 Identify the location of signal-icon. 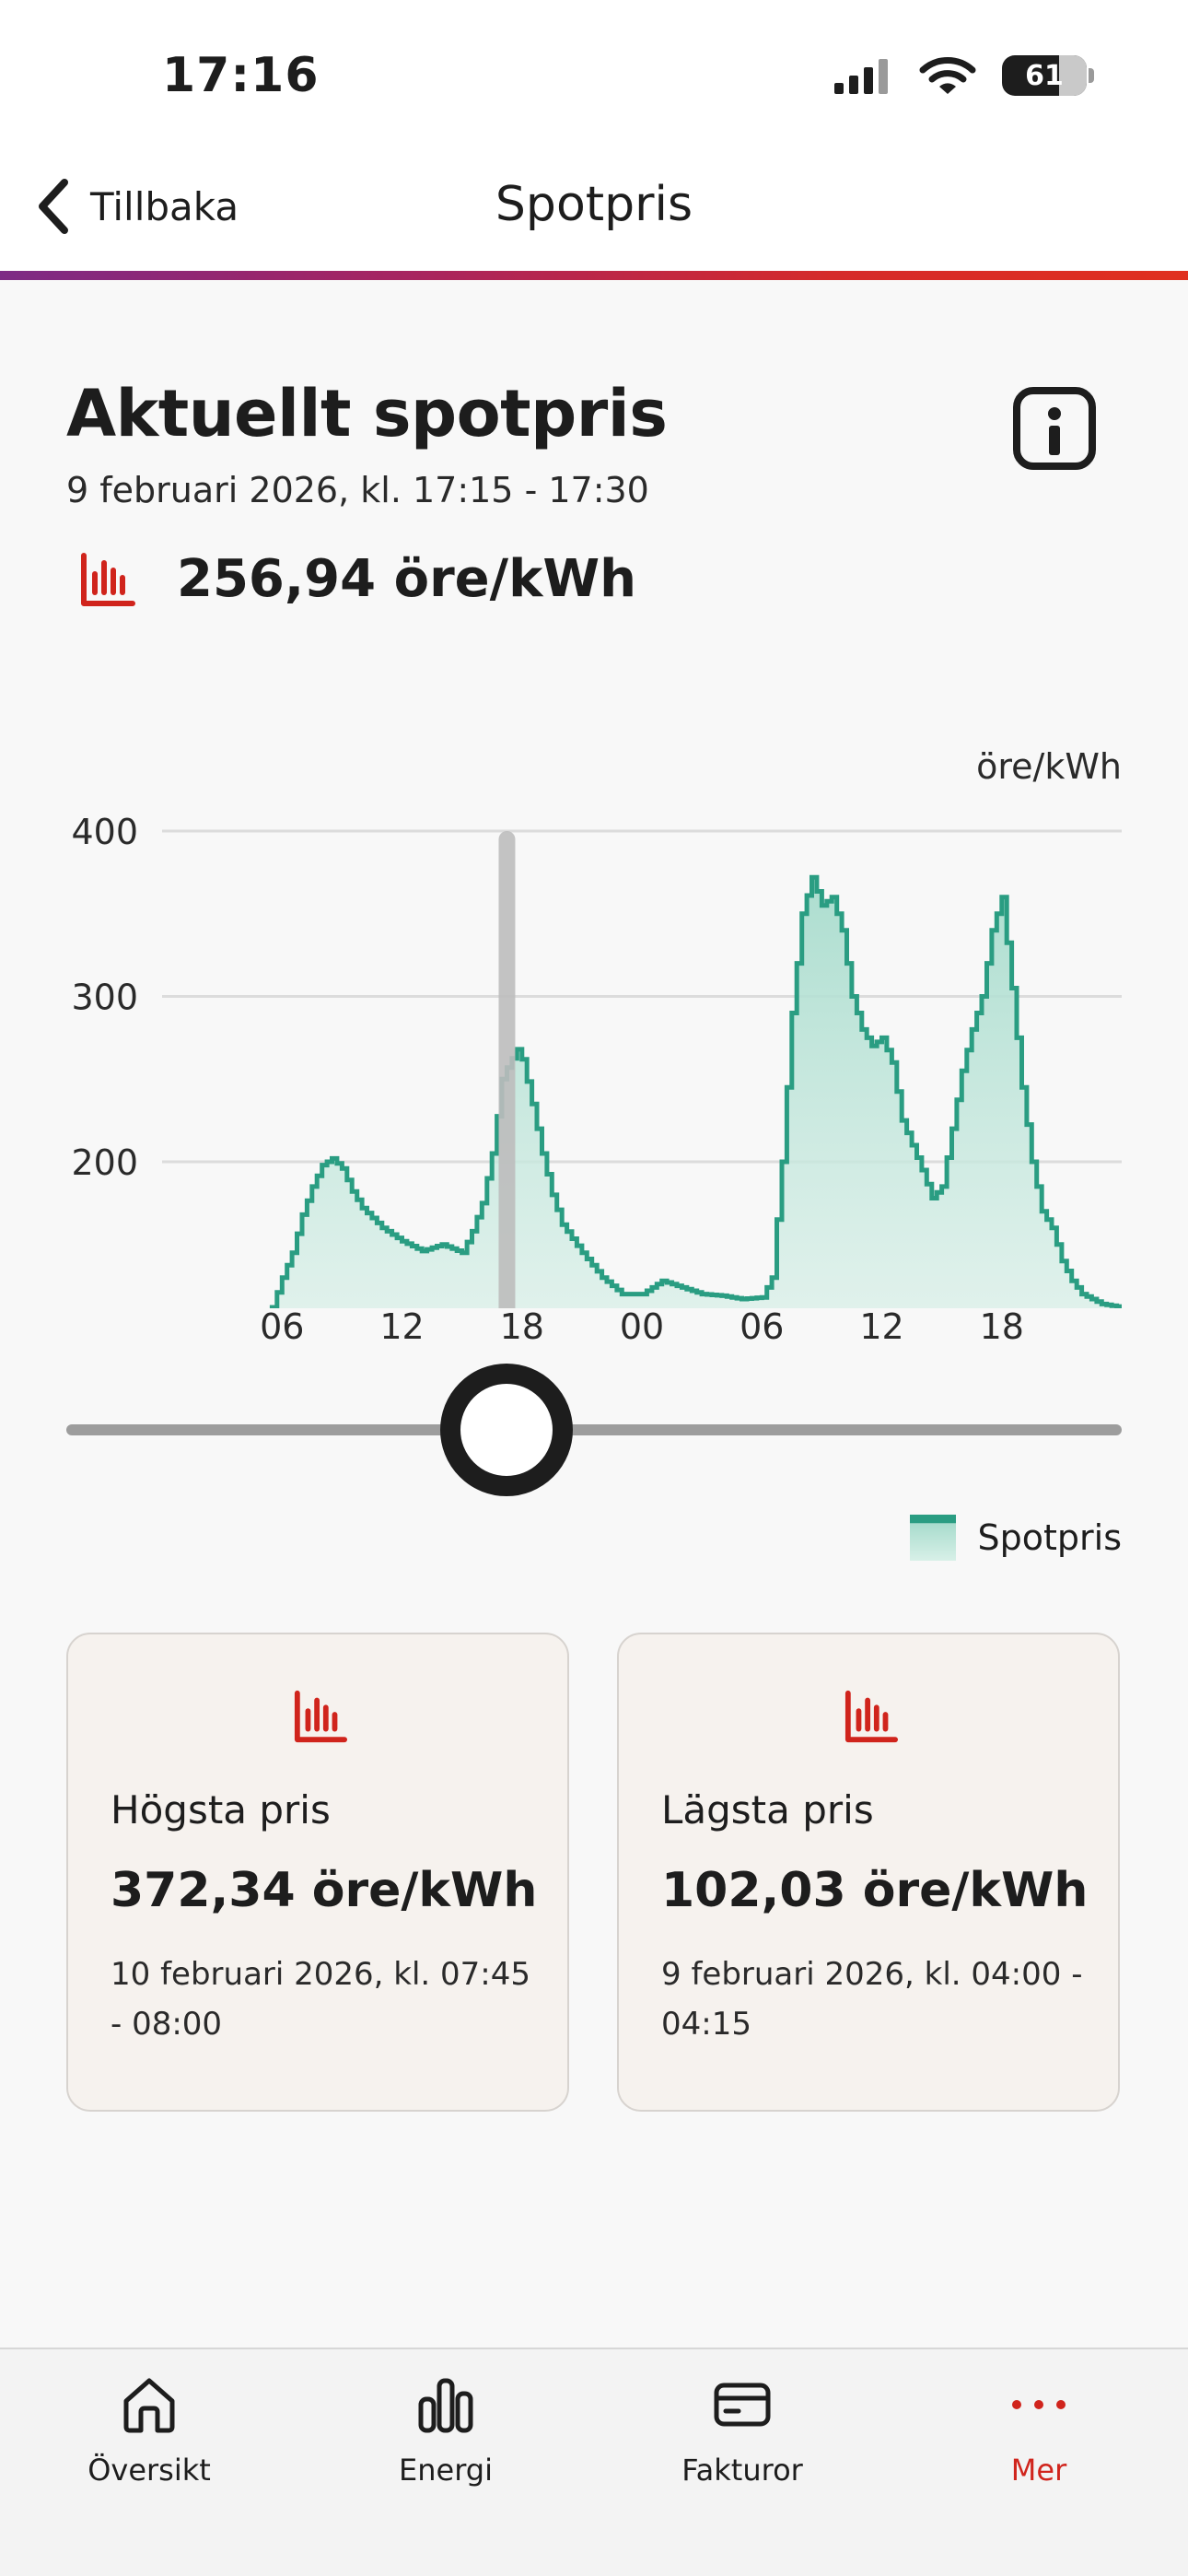
(861, 76).